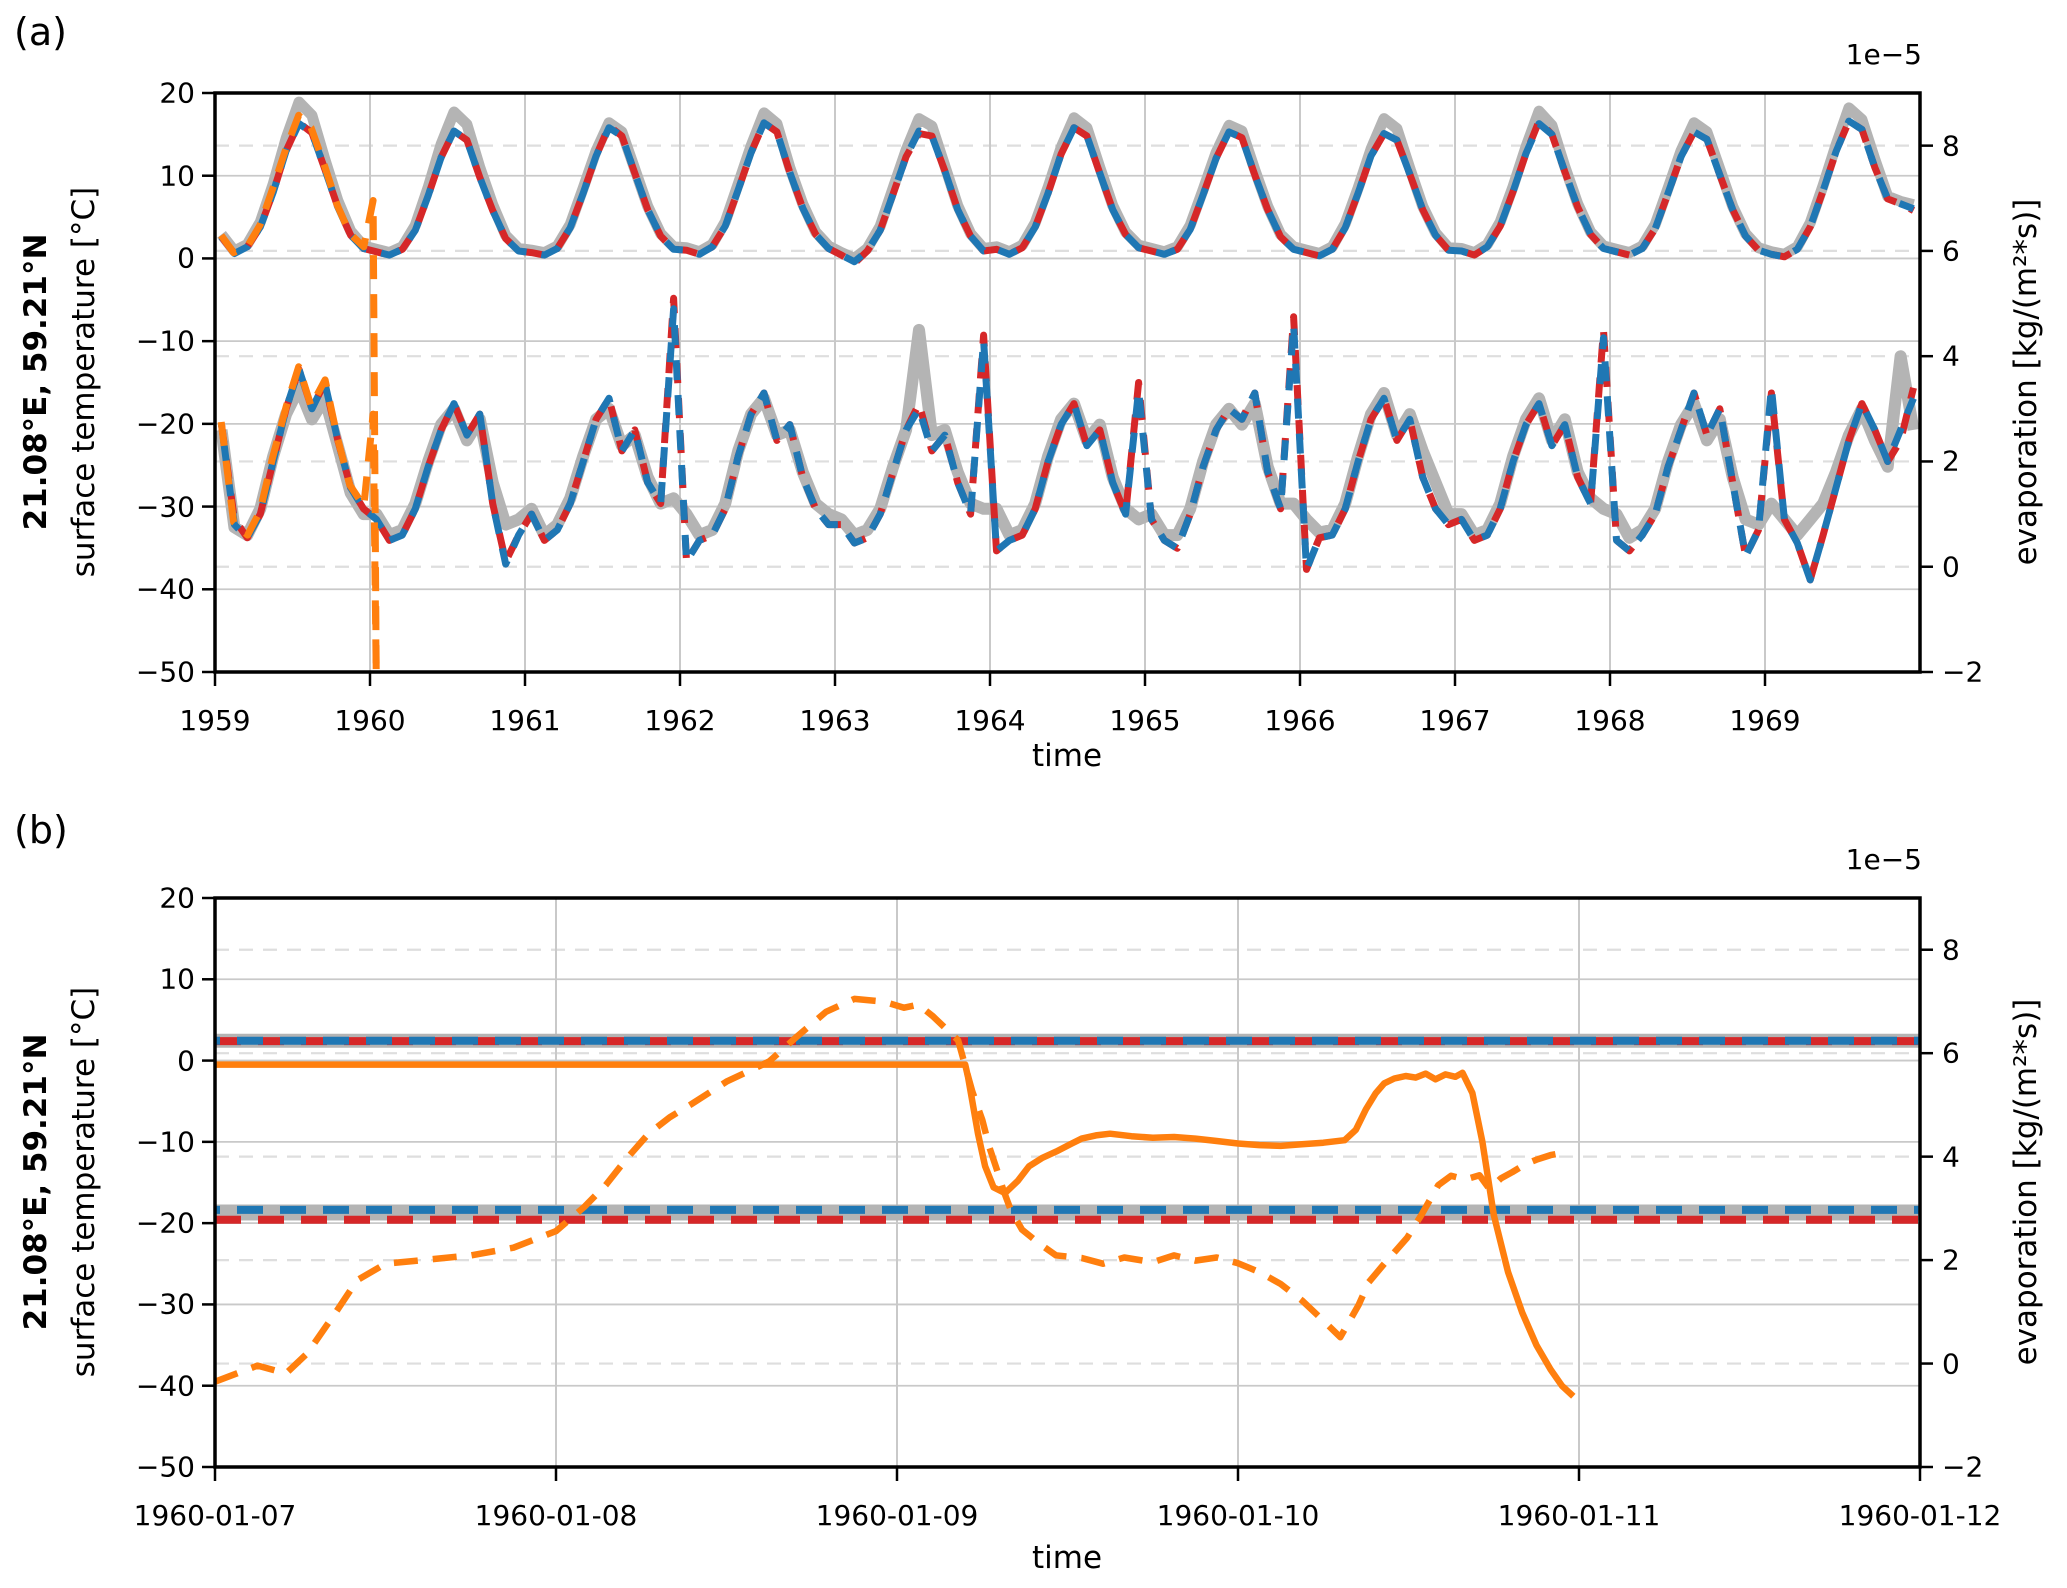  I want to click on series-orange-evaporation-crashed-line, so click(298, 517).